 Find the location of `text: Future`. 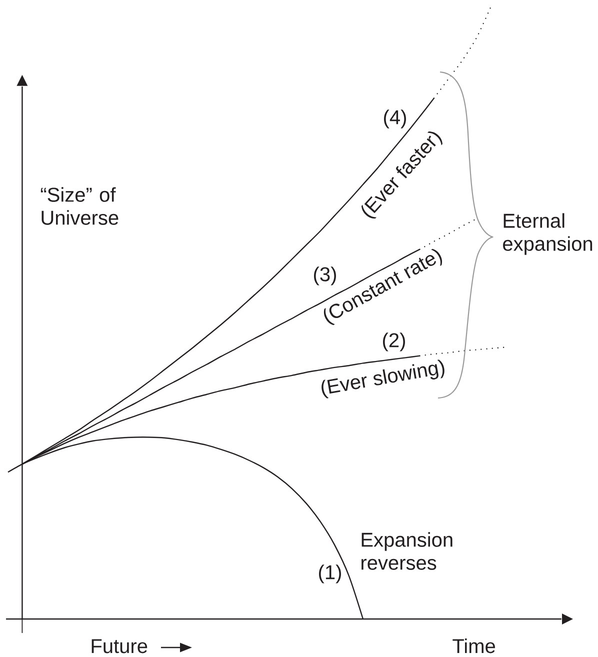

text: Future is located at coordinates (120, 646).